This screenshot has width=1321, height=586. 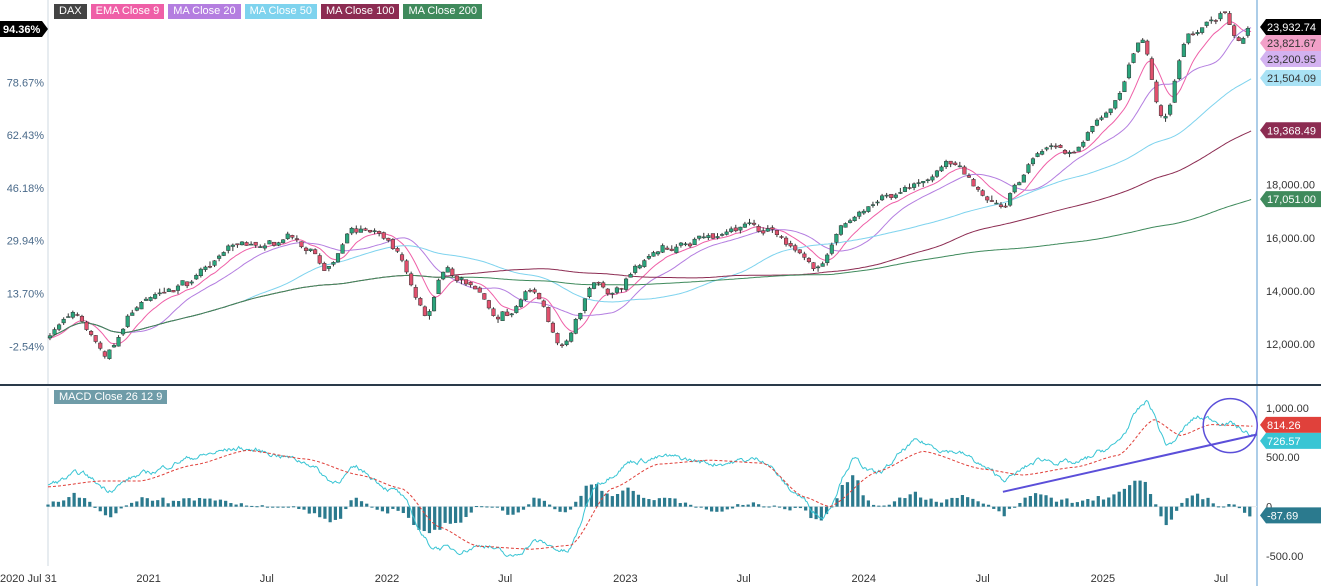 I want to click on macd-trendline, so click(x=1130, y=463).